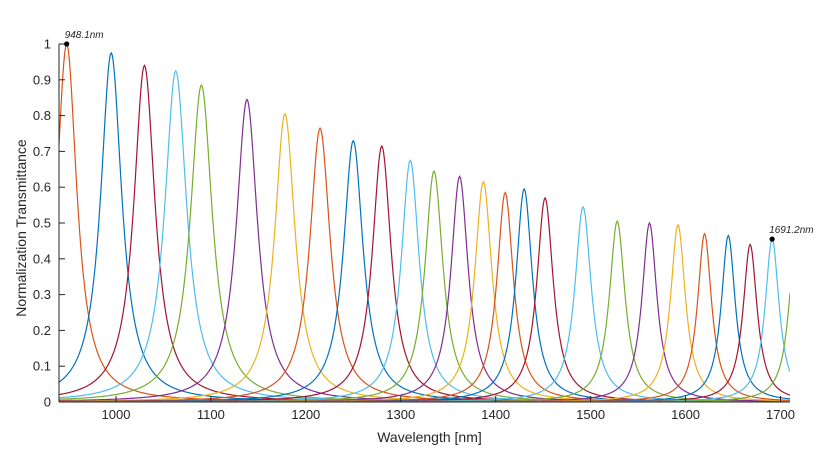 The height and width of the screenshot is (457, 827). I want to click on y-tick-label: 0.3, so click(42, 294).